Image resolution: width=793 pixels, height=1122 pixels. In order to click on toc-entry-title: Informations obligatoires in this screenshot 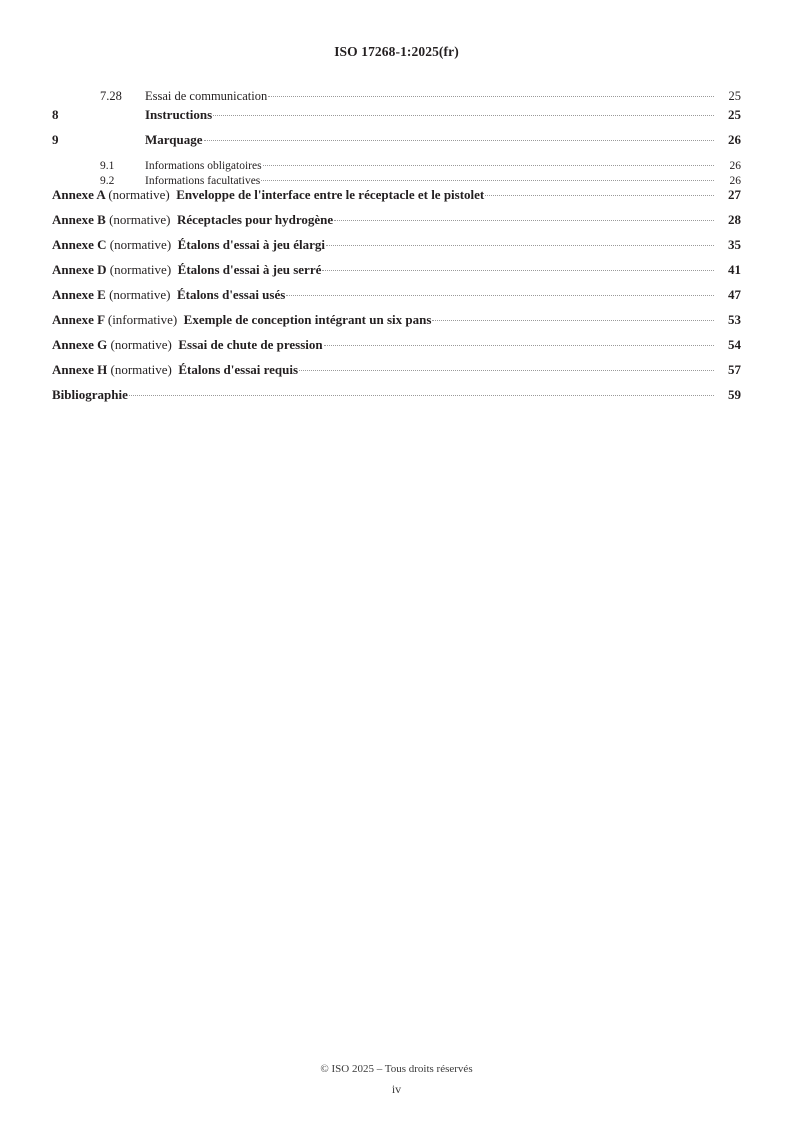, I will do `click(203, 166)`.